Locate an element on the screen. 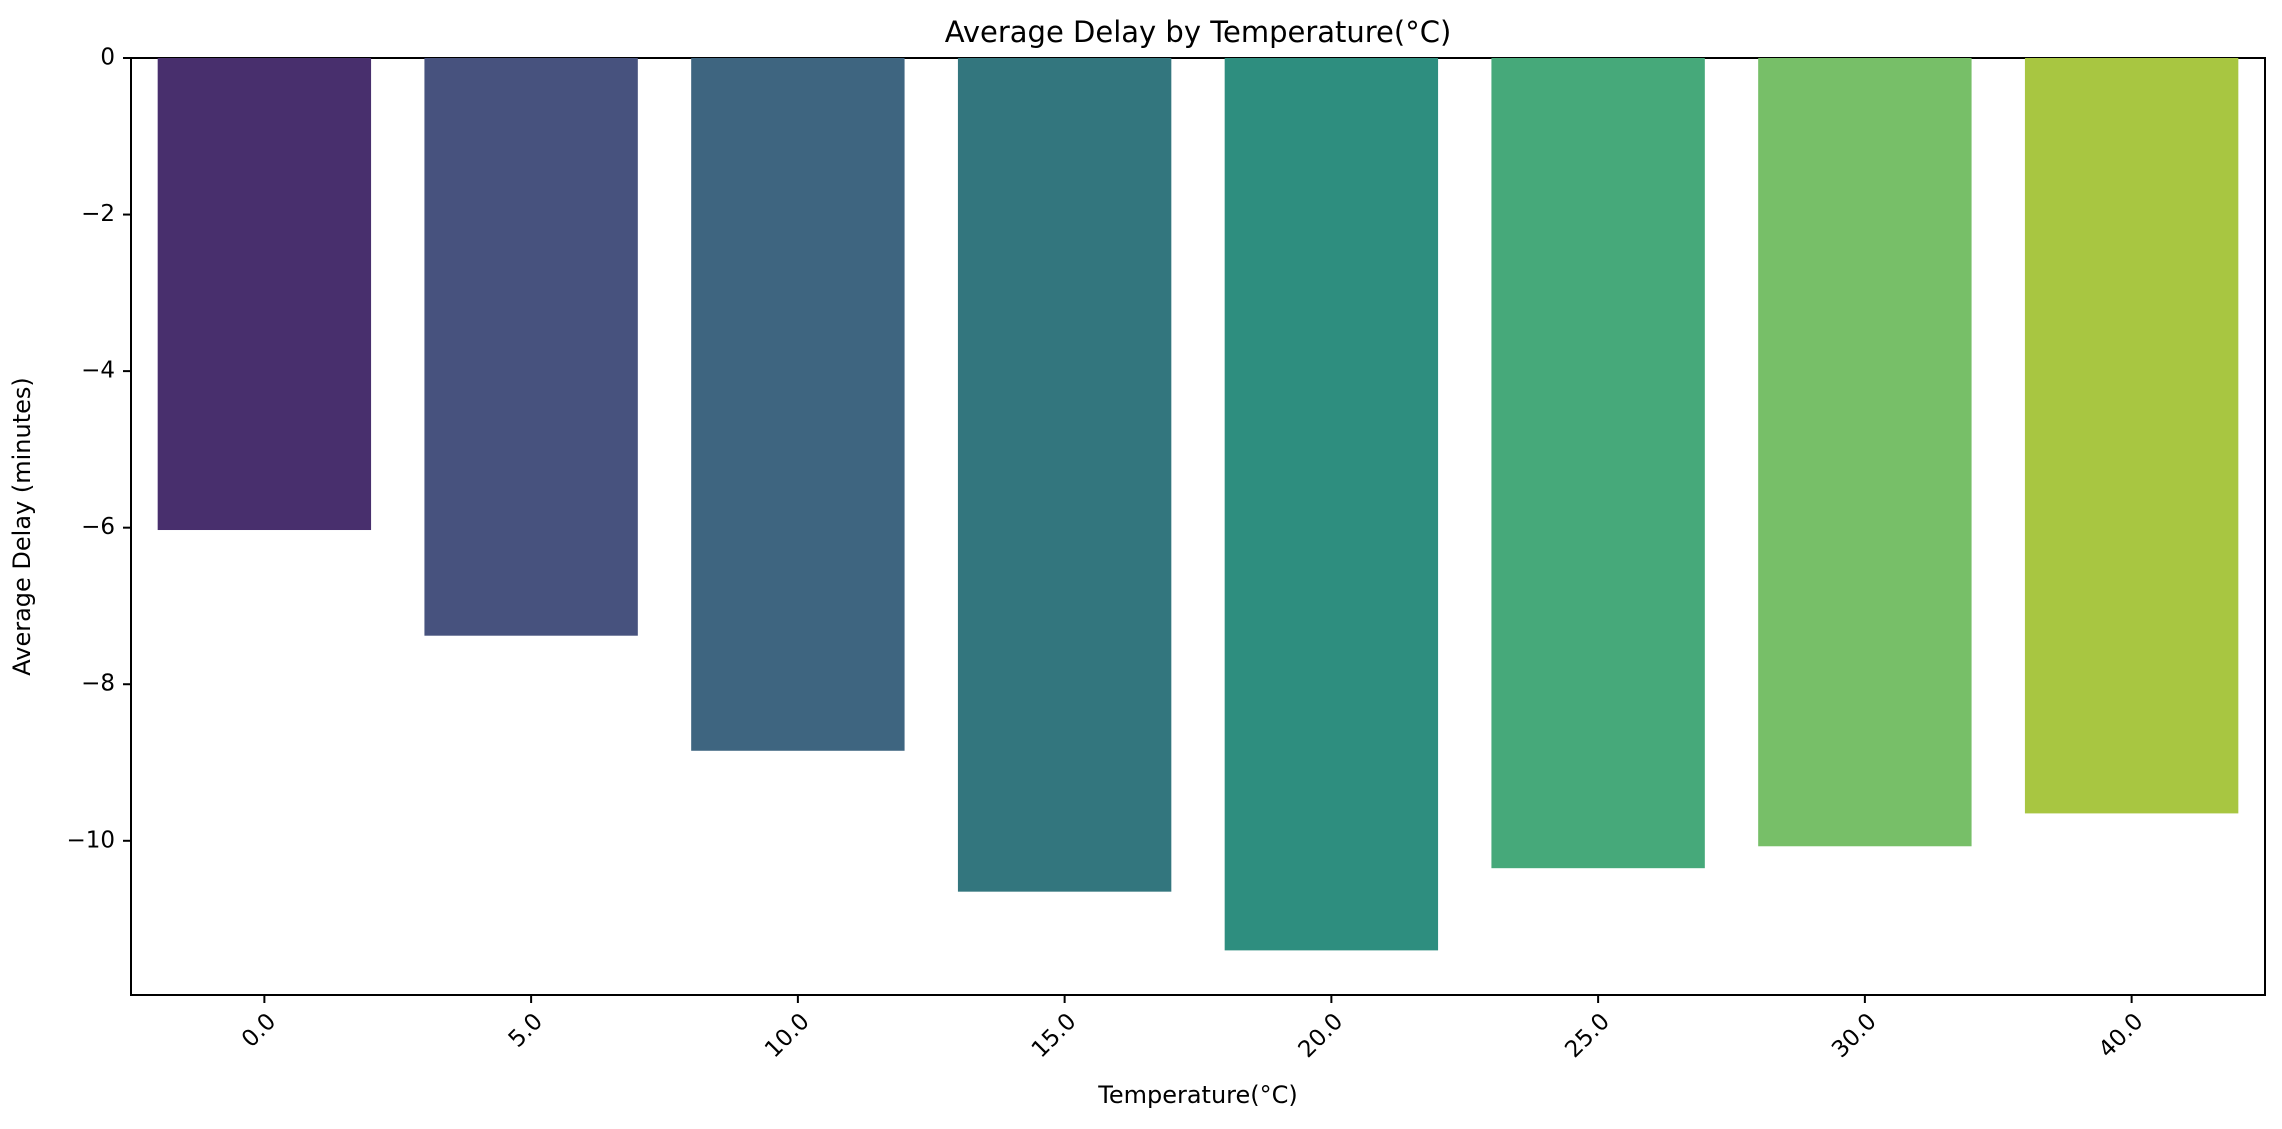  y-axis: 0 −2 −4 −6 −8 −10 is located at coordinates (98, 449).